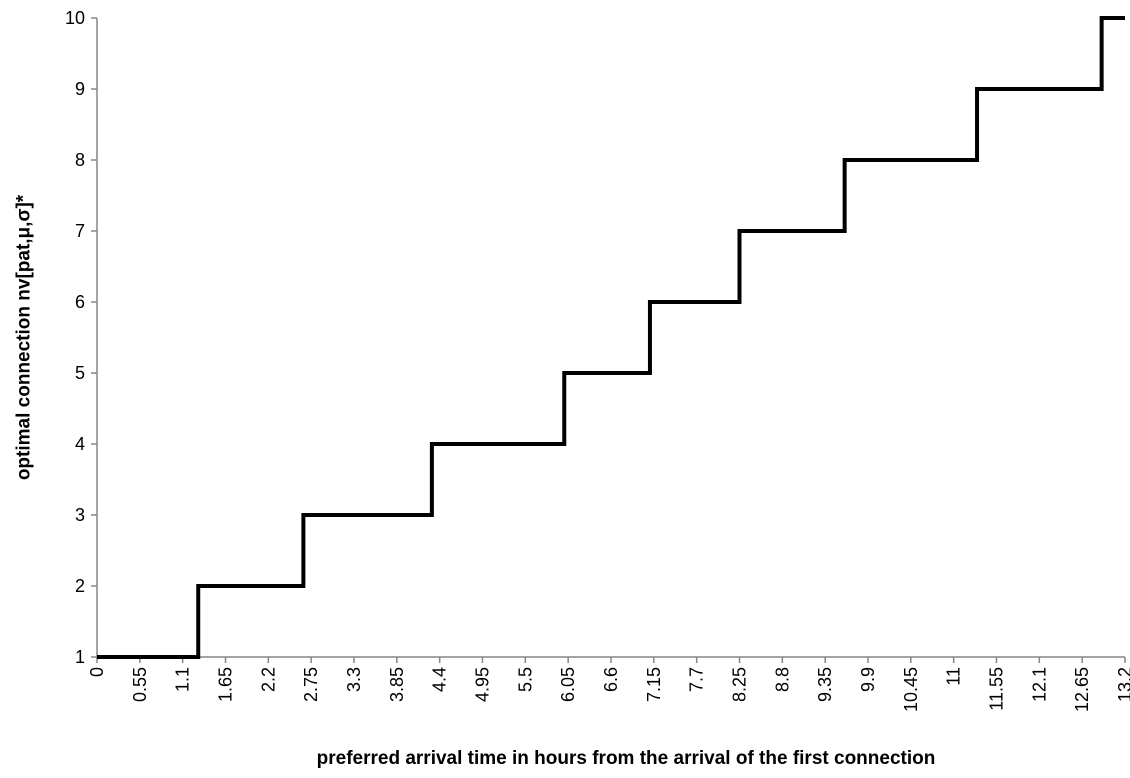  Describe the element at coordinates (354, 679) in the screenshot. I see `x-tick-label: 3.3` at that location.